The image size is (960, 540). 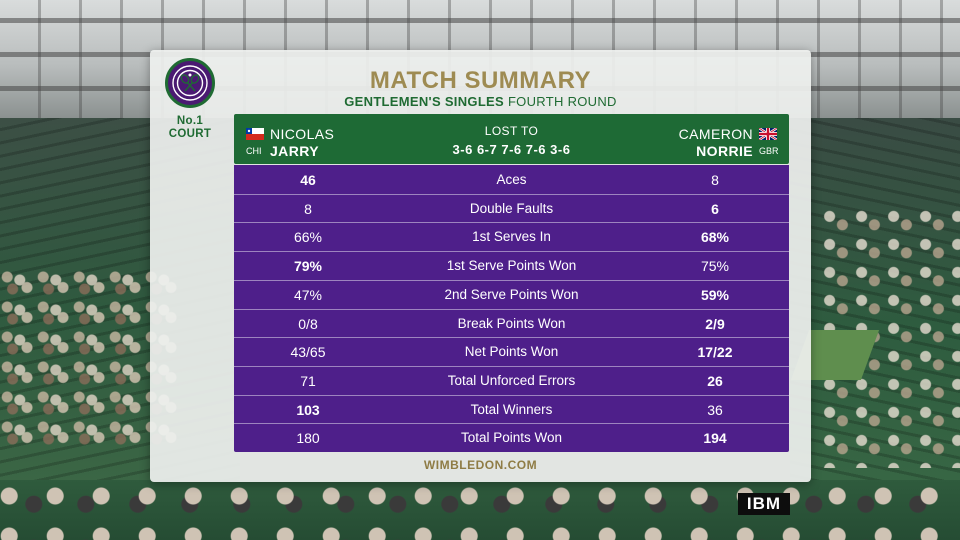 I want to click on stat-label: Double Faults, so click(x=511, y=208).